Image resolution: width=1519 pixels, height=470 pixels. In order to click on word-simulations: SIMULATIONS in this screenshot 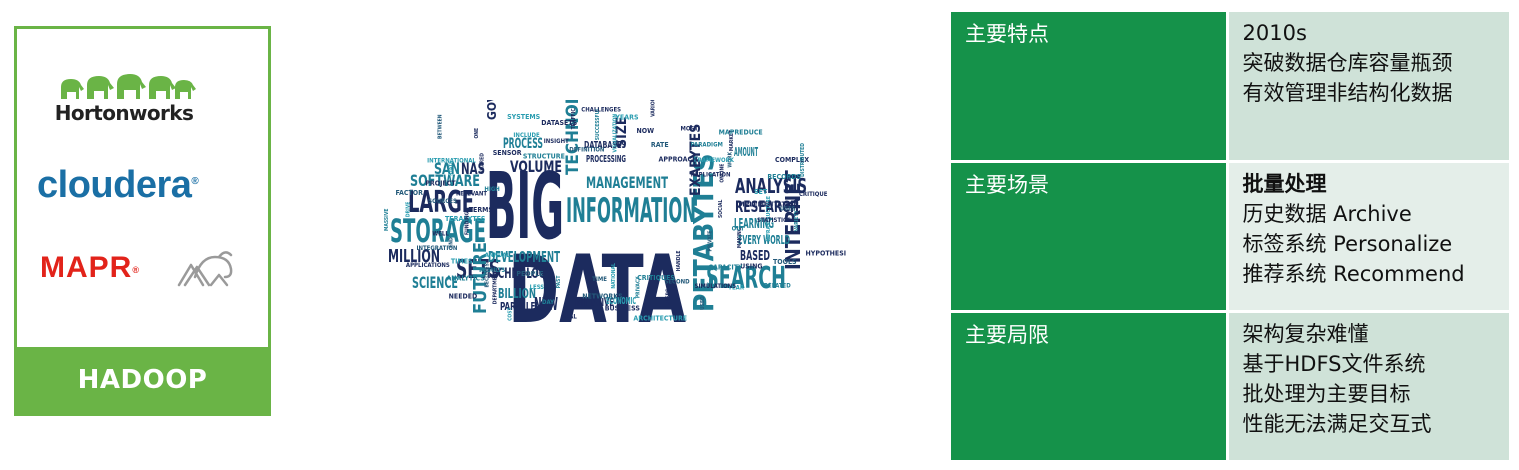, I will do `click(716, 286)`.